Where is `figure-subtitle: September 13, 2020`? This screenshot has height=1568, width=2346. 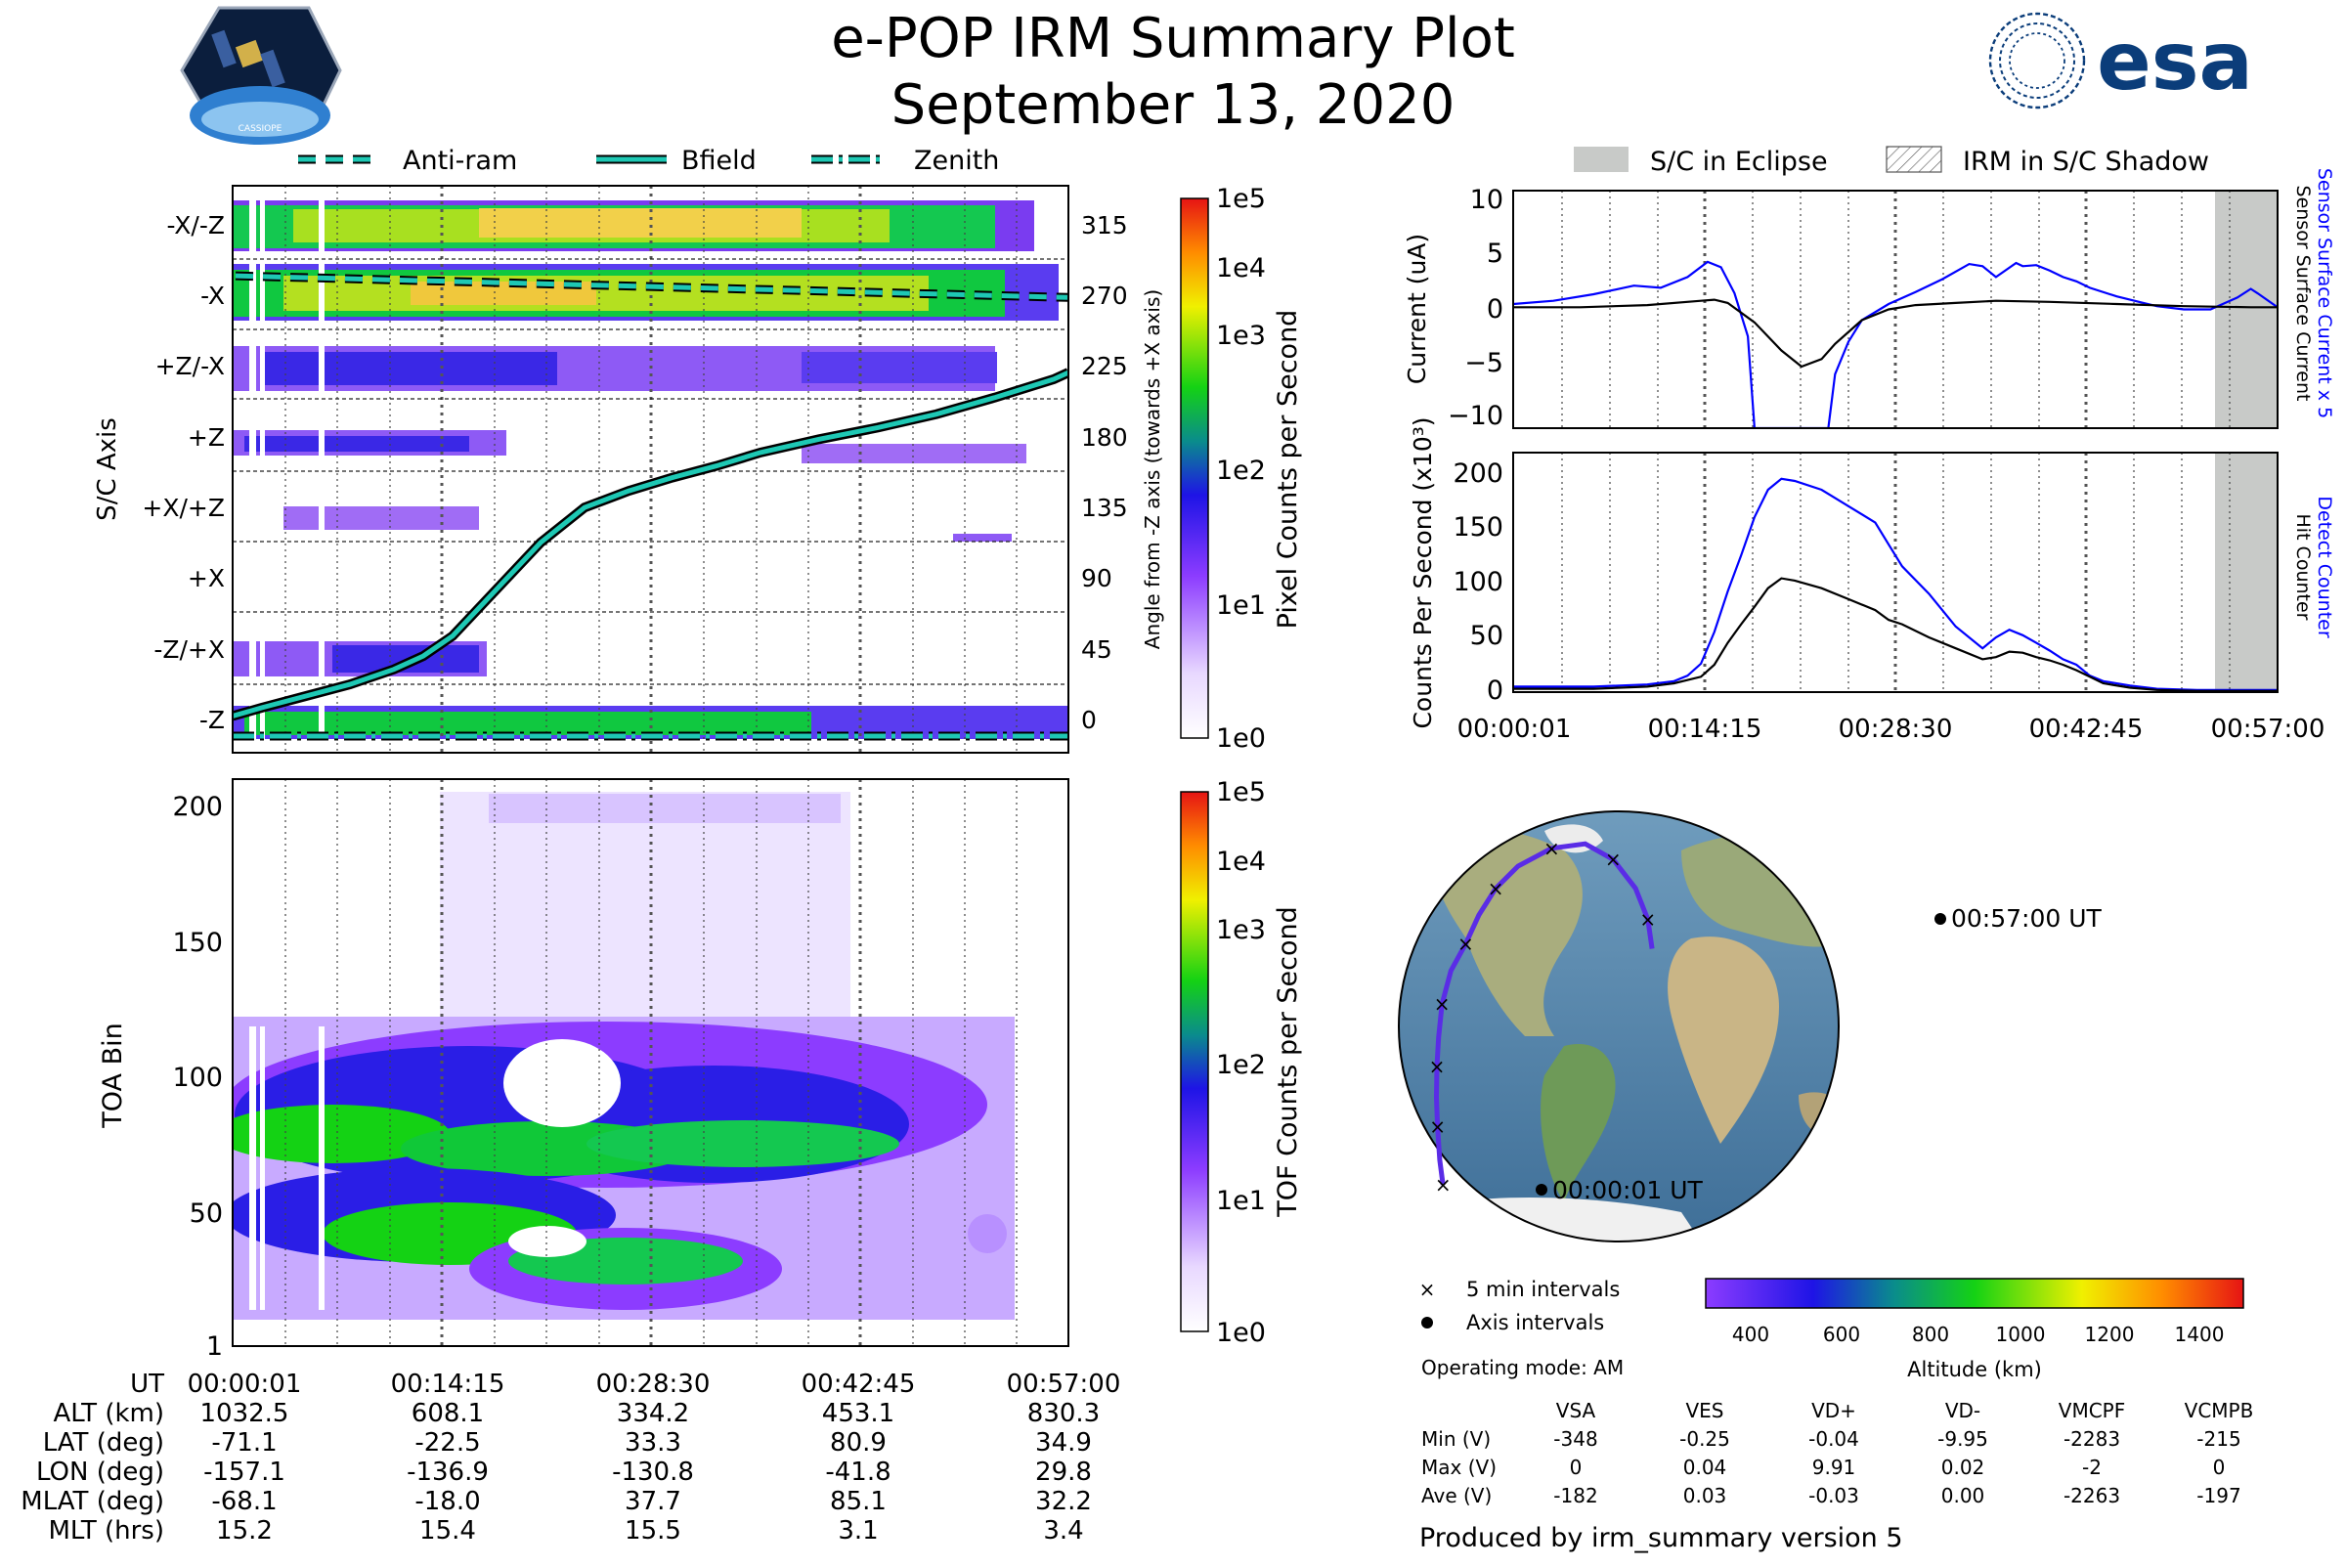
figure-subtitle: September 13, 2020 is located at coordinates (1173, 105).